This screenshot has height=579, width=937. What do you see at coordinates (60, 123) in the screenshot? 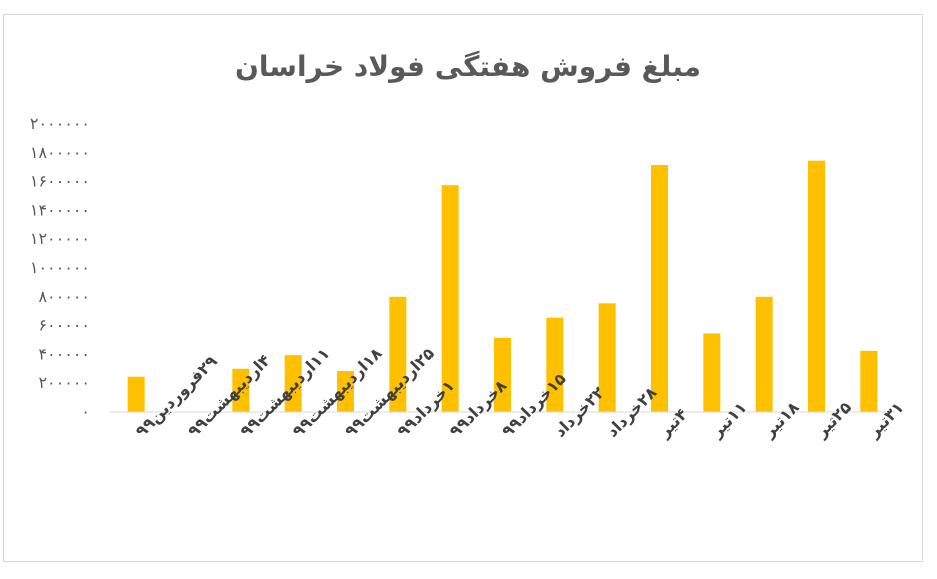
I see `y-tick-label: ۲۰۰۰۰۰۰` at bounding box center [60, 123].